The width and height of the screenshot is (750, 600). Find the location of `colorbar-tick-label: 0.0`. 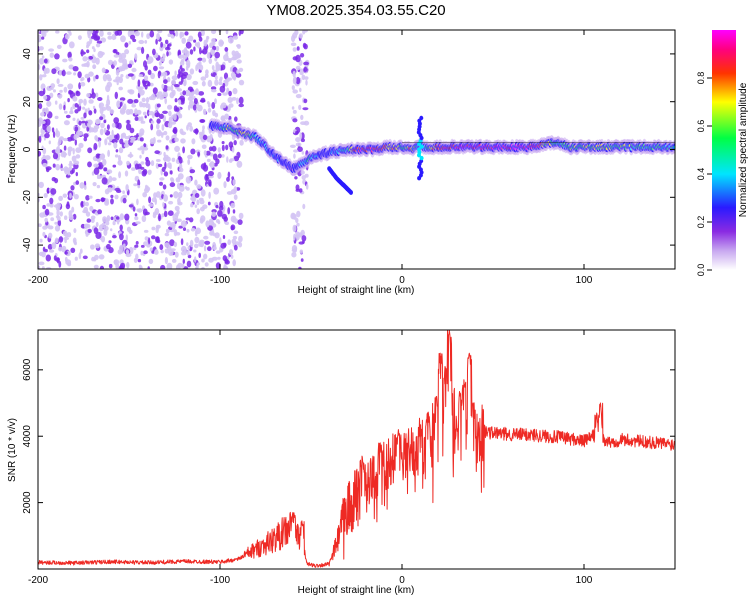

colorbar-tick-label: 0.0 is located at coordinates (701, 270).